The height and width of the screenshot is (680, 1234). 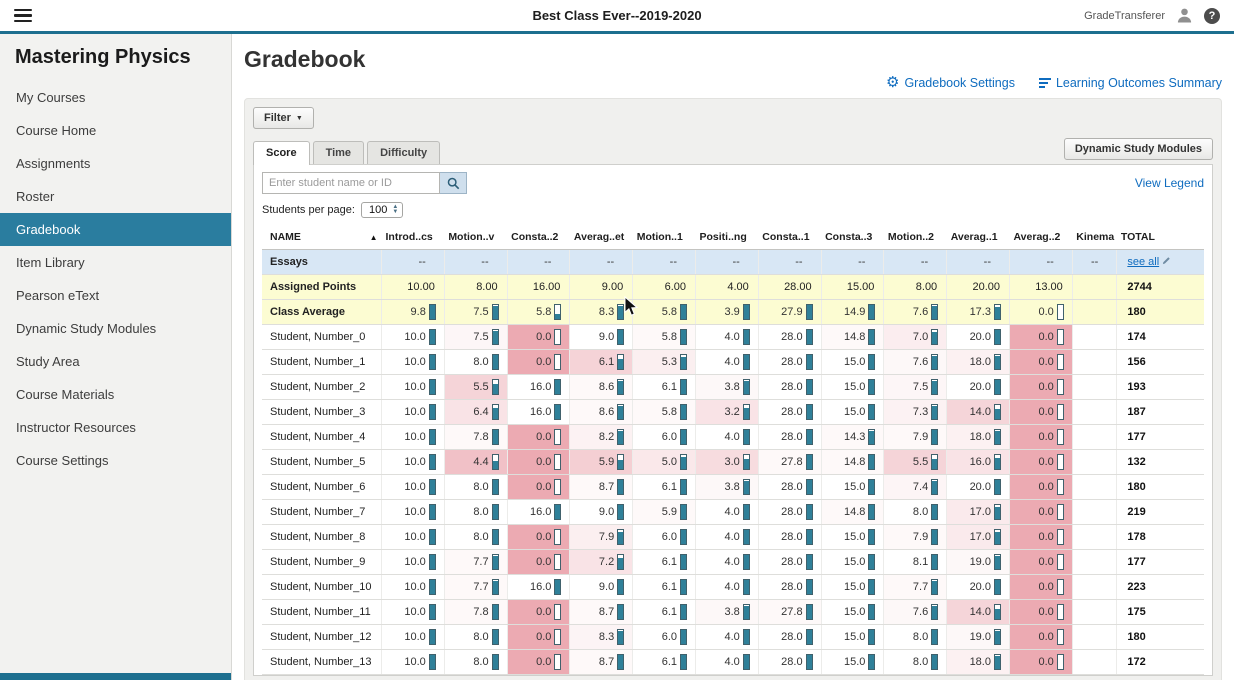 What do you see at coordinates (281, 153) in the screenshot?
I see `tab-score: Score` at bounding box center [281, 153].